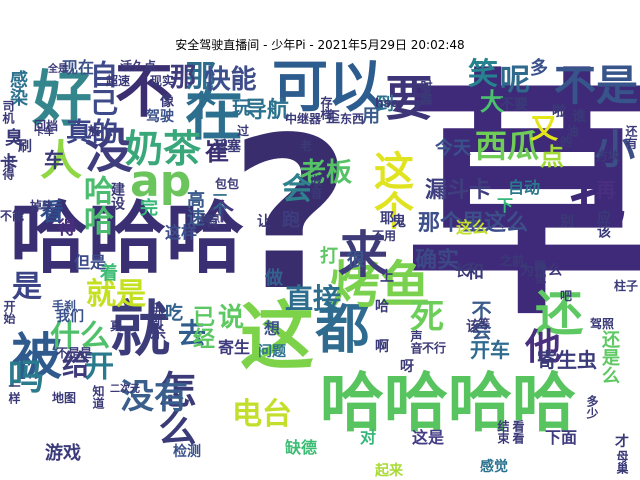 Image resolution: width=640 pixels, height=480 pixels. Describe the element at coordinates (54, 160) in the screenshot. I see `word-cloud-word: 车` at that location.